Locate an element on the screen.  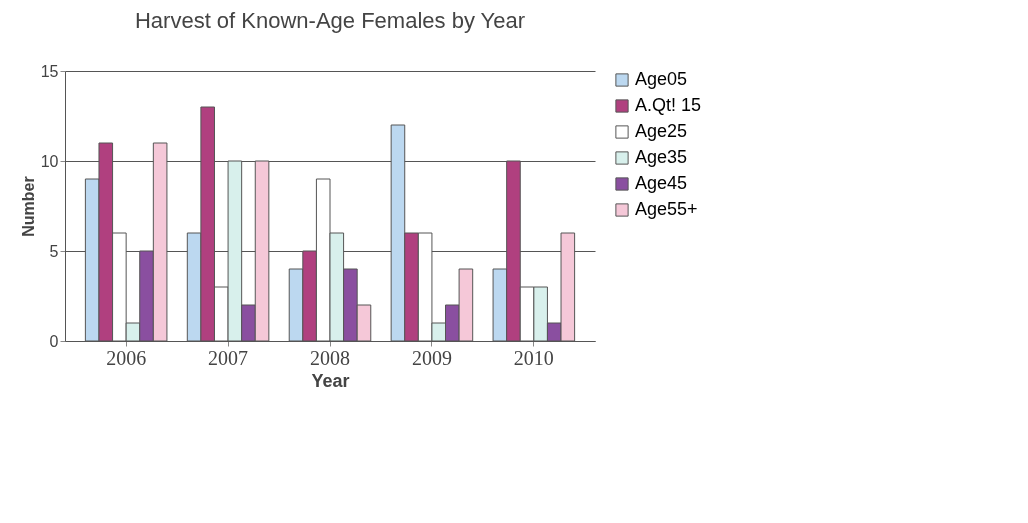
x-tick-label: 2009 is located at coordinates (431, 357).